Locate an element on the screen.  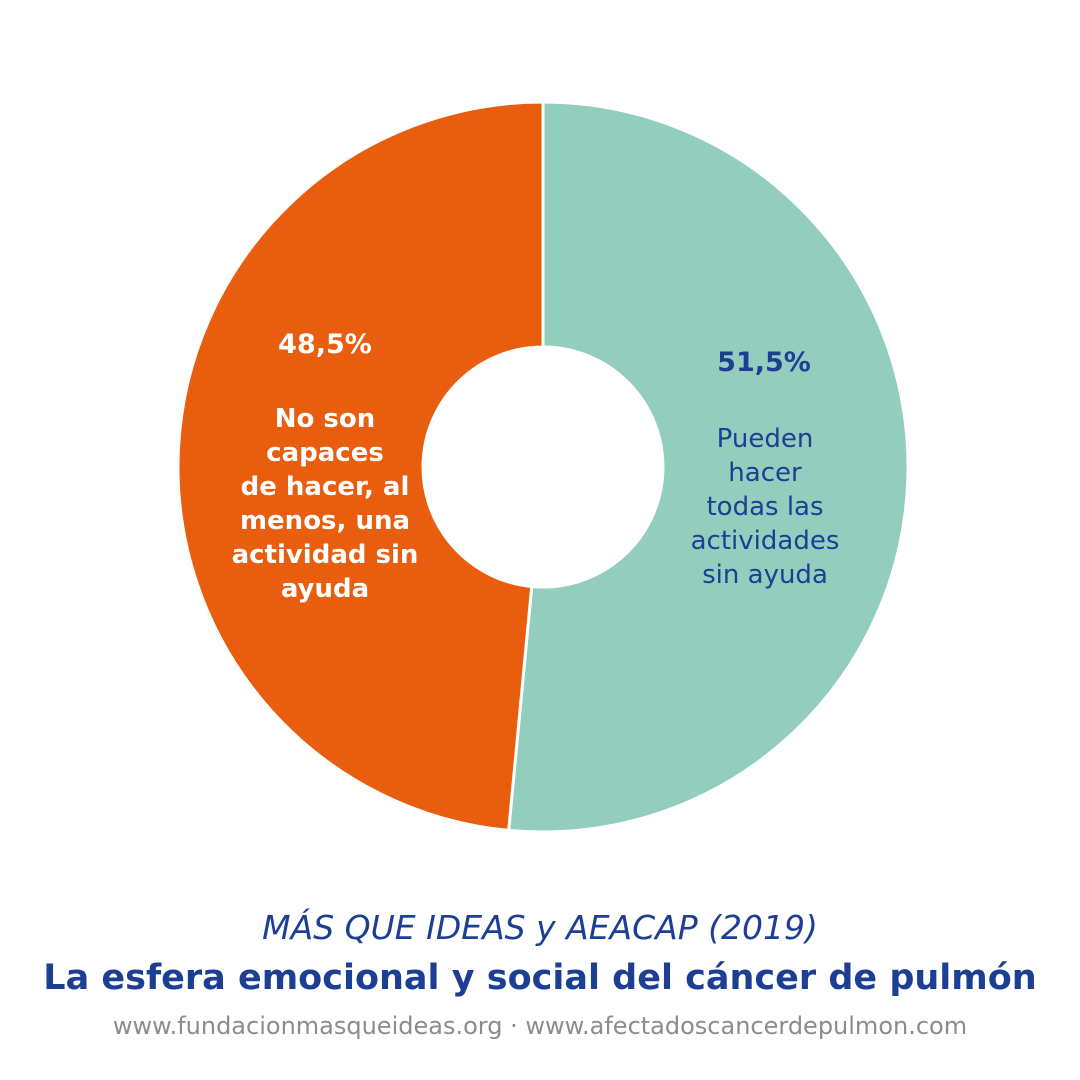
slice-value-label-orange: 48,5% is located at coordinates (325, 344).